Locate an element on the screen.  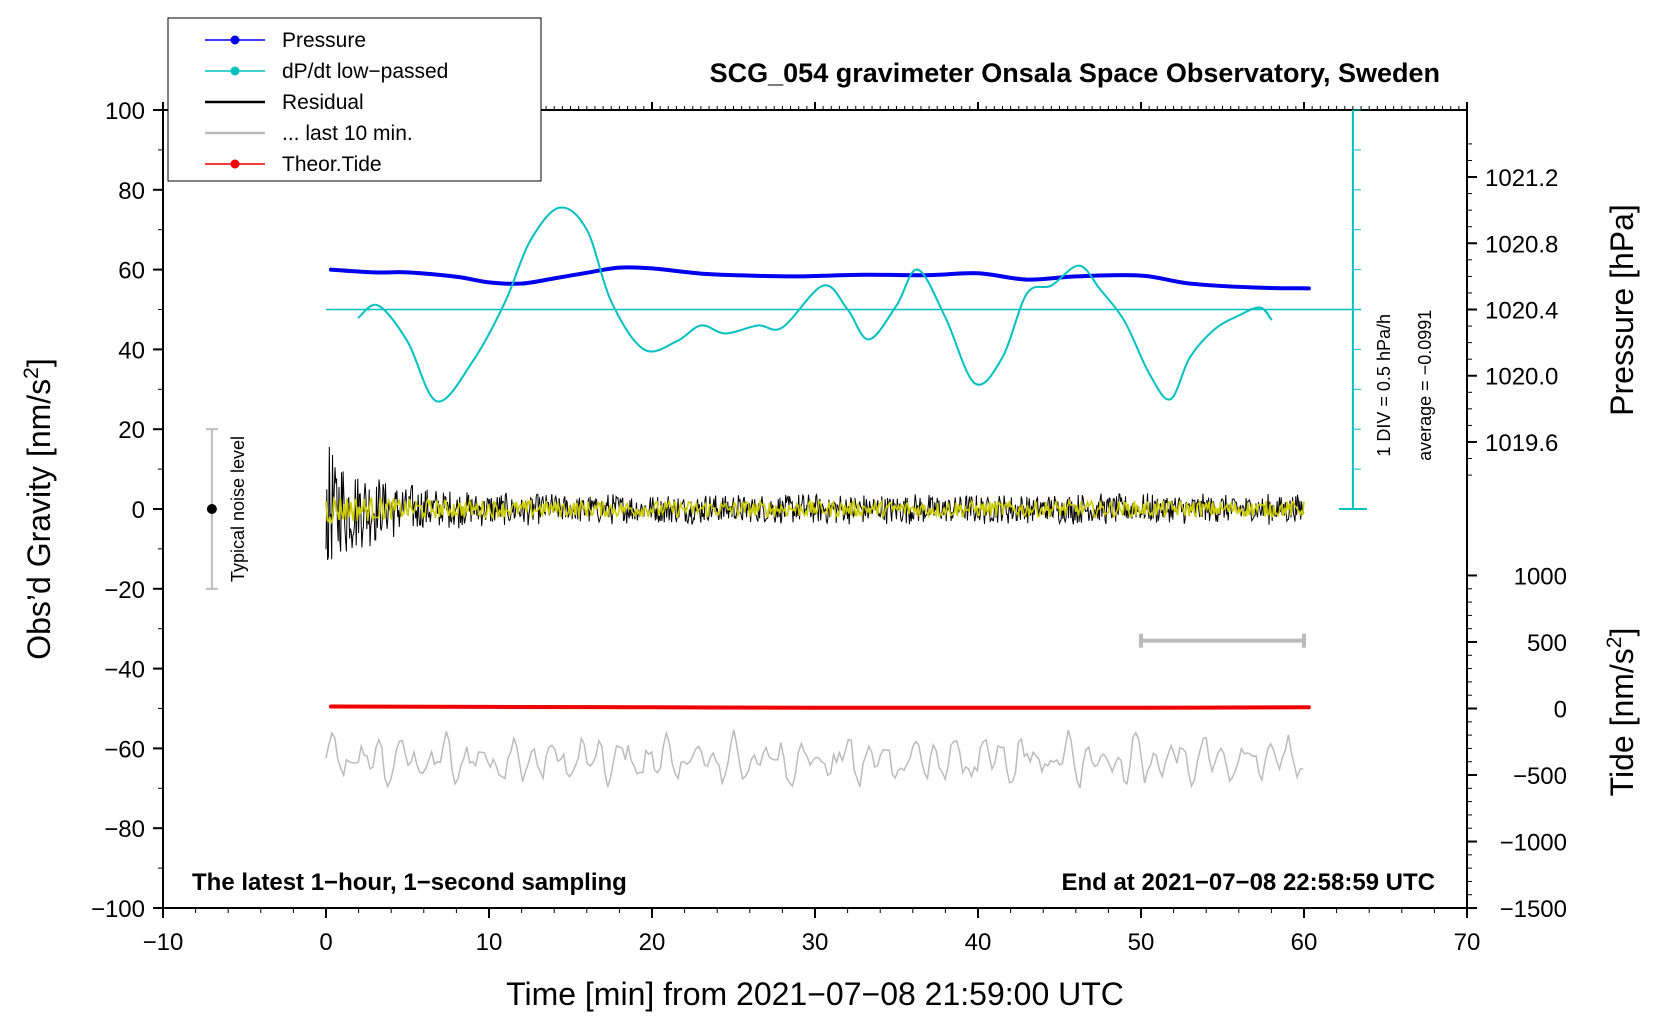
x-tick-label: 0 is located at coordinates (325, 942).